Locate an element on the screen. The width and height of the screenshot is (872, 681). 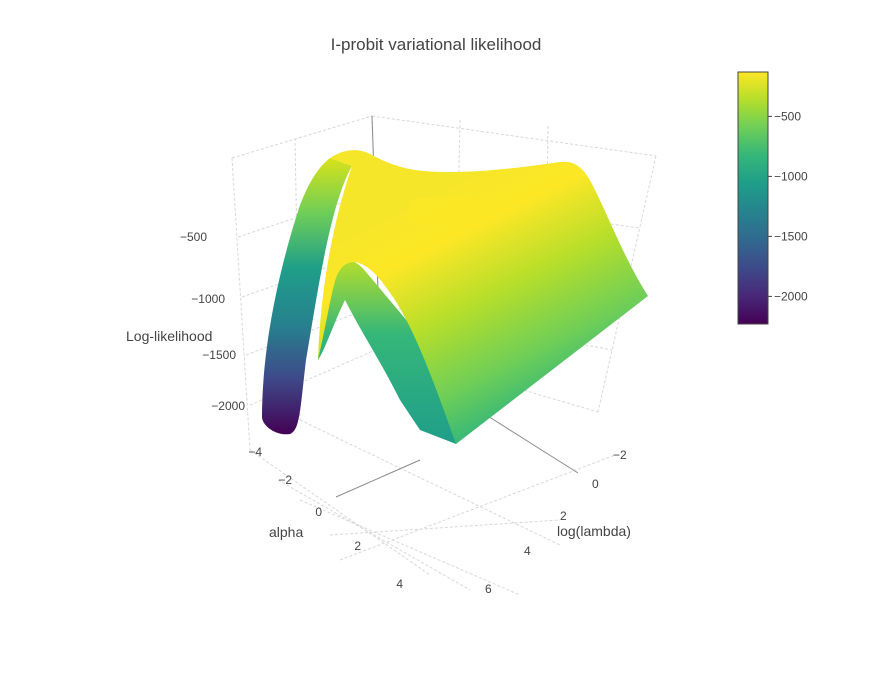
x-tick-label: −2 is located at coordinates (285, 480).